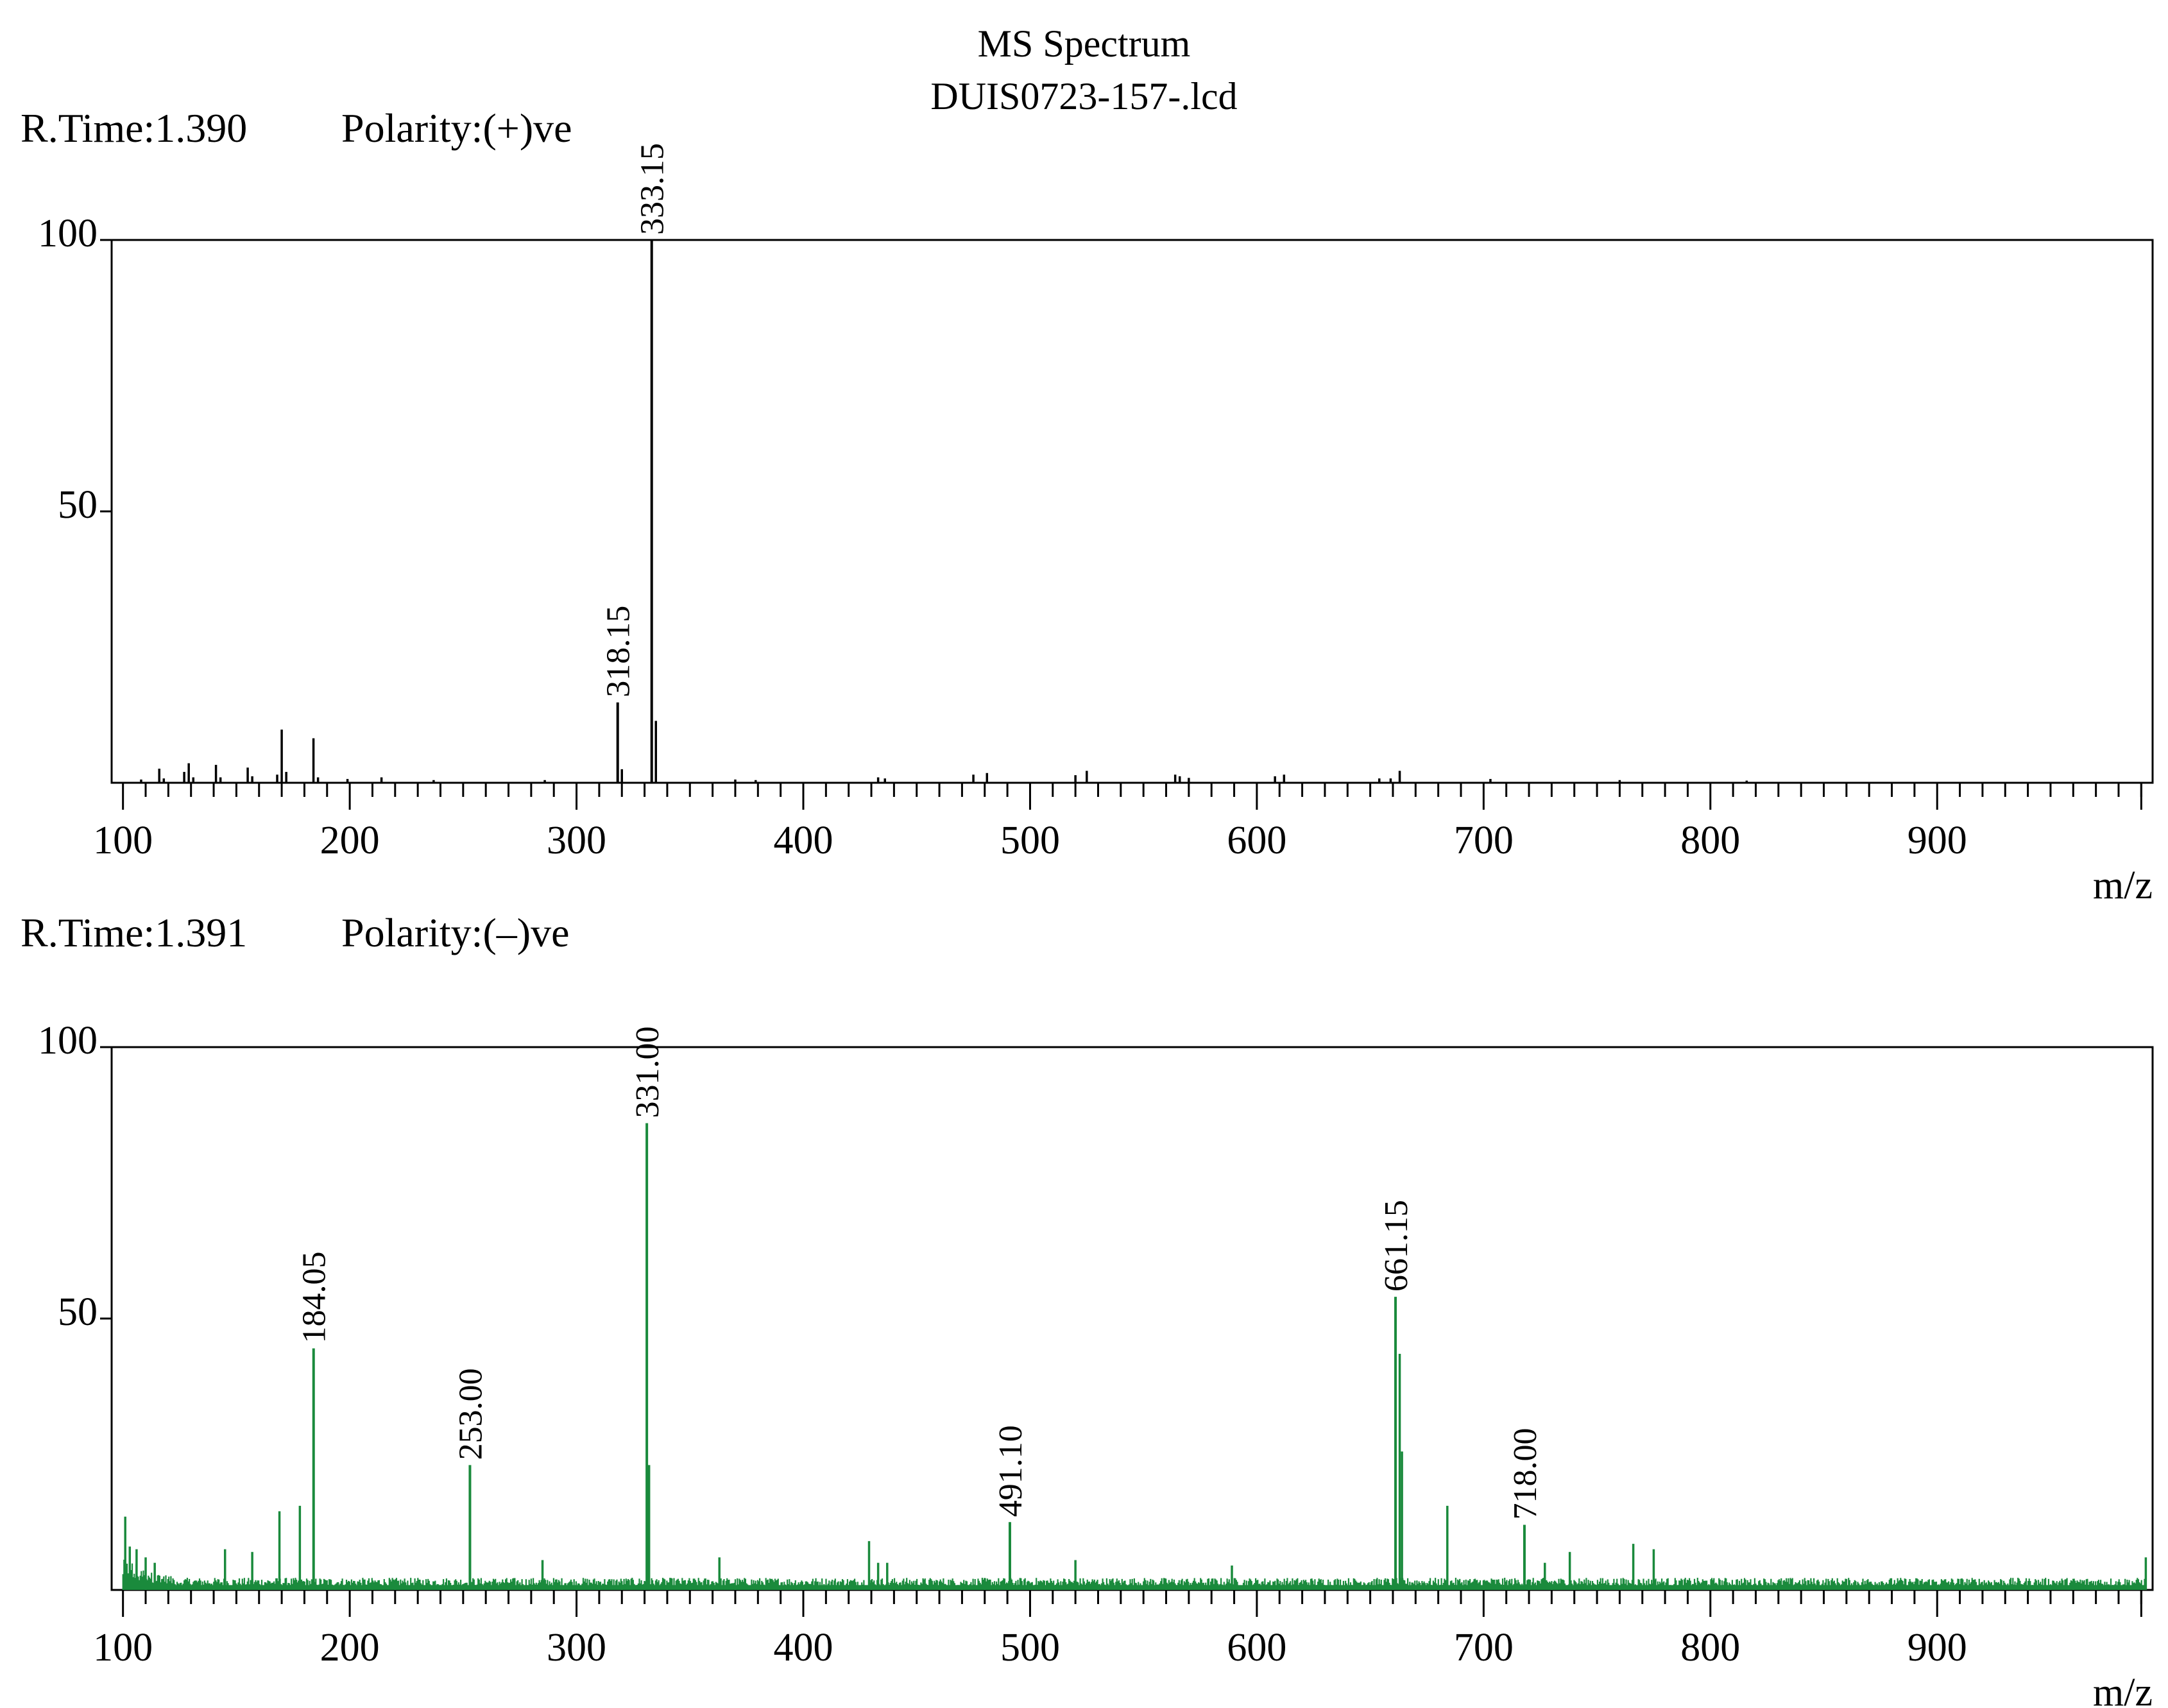 The width and height of the screenshot is (2168, 1708). Describe the element at coordinates (1084, 43) in the screenshot. I see `spectrum-title: MS Spectrum` at that location.